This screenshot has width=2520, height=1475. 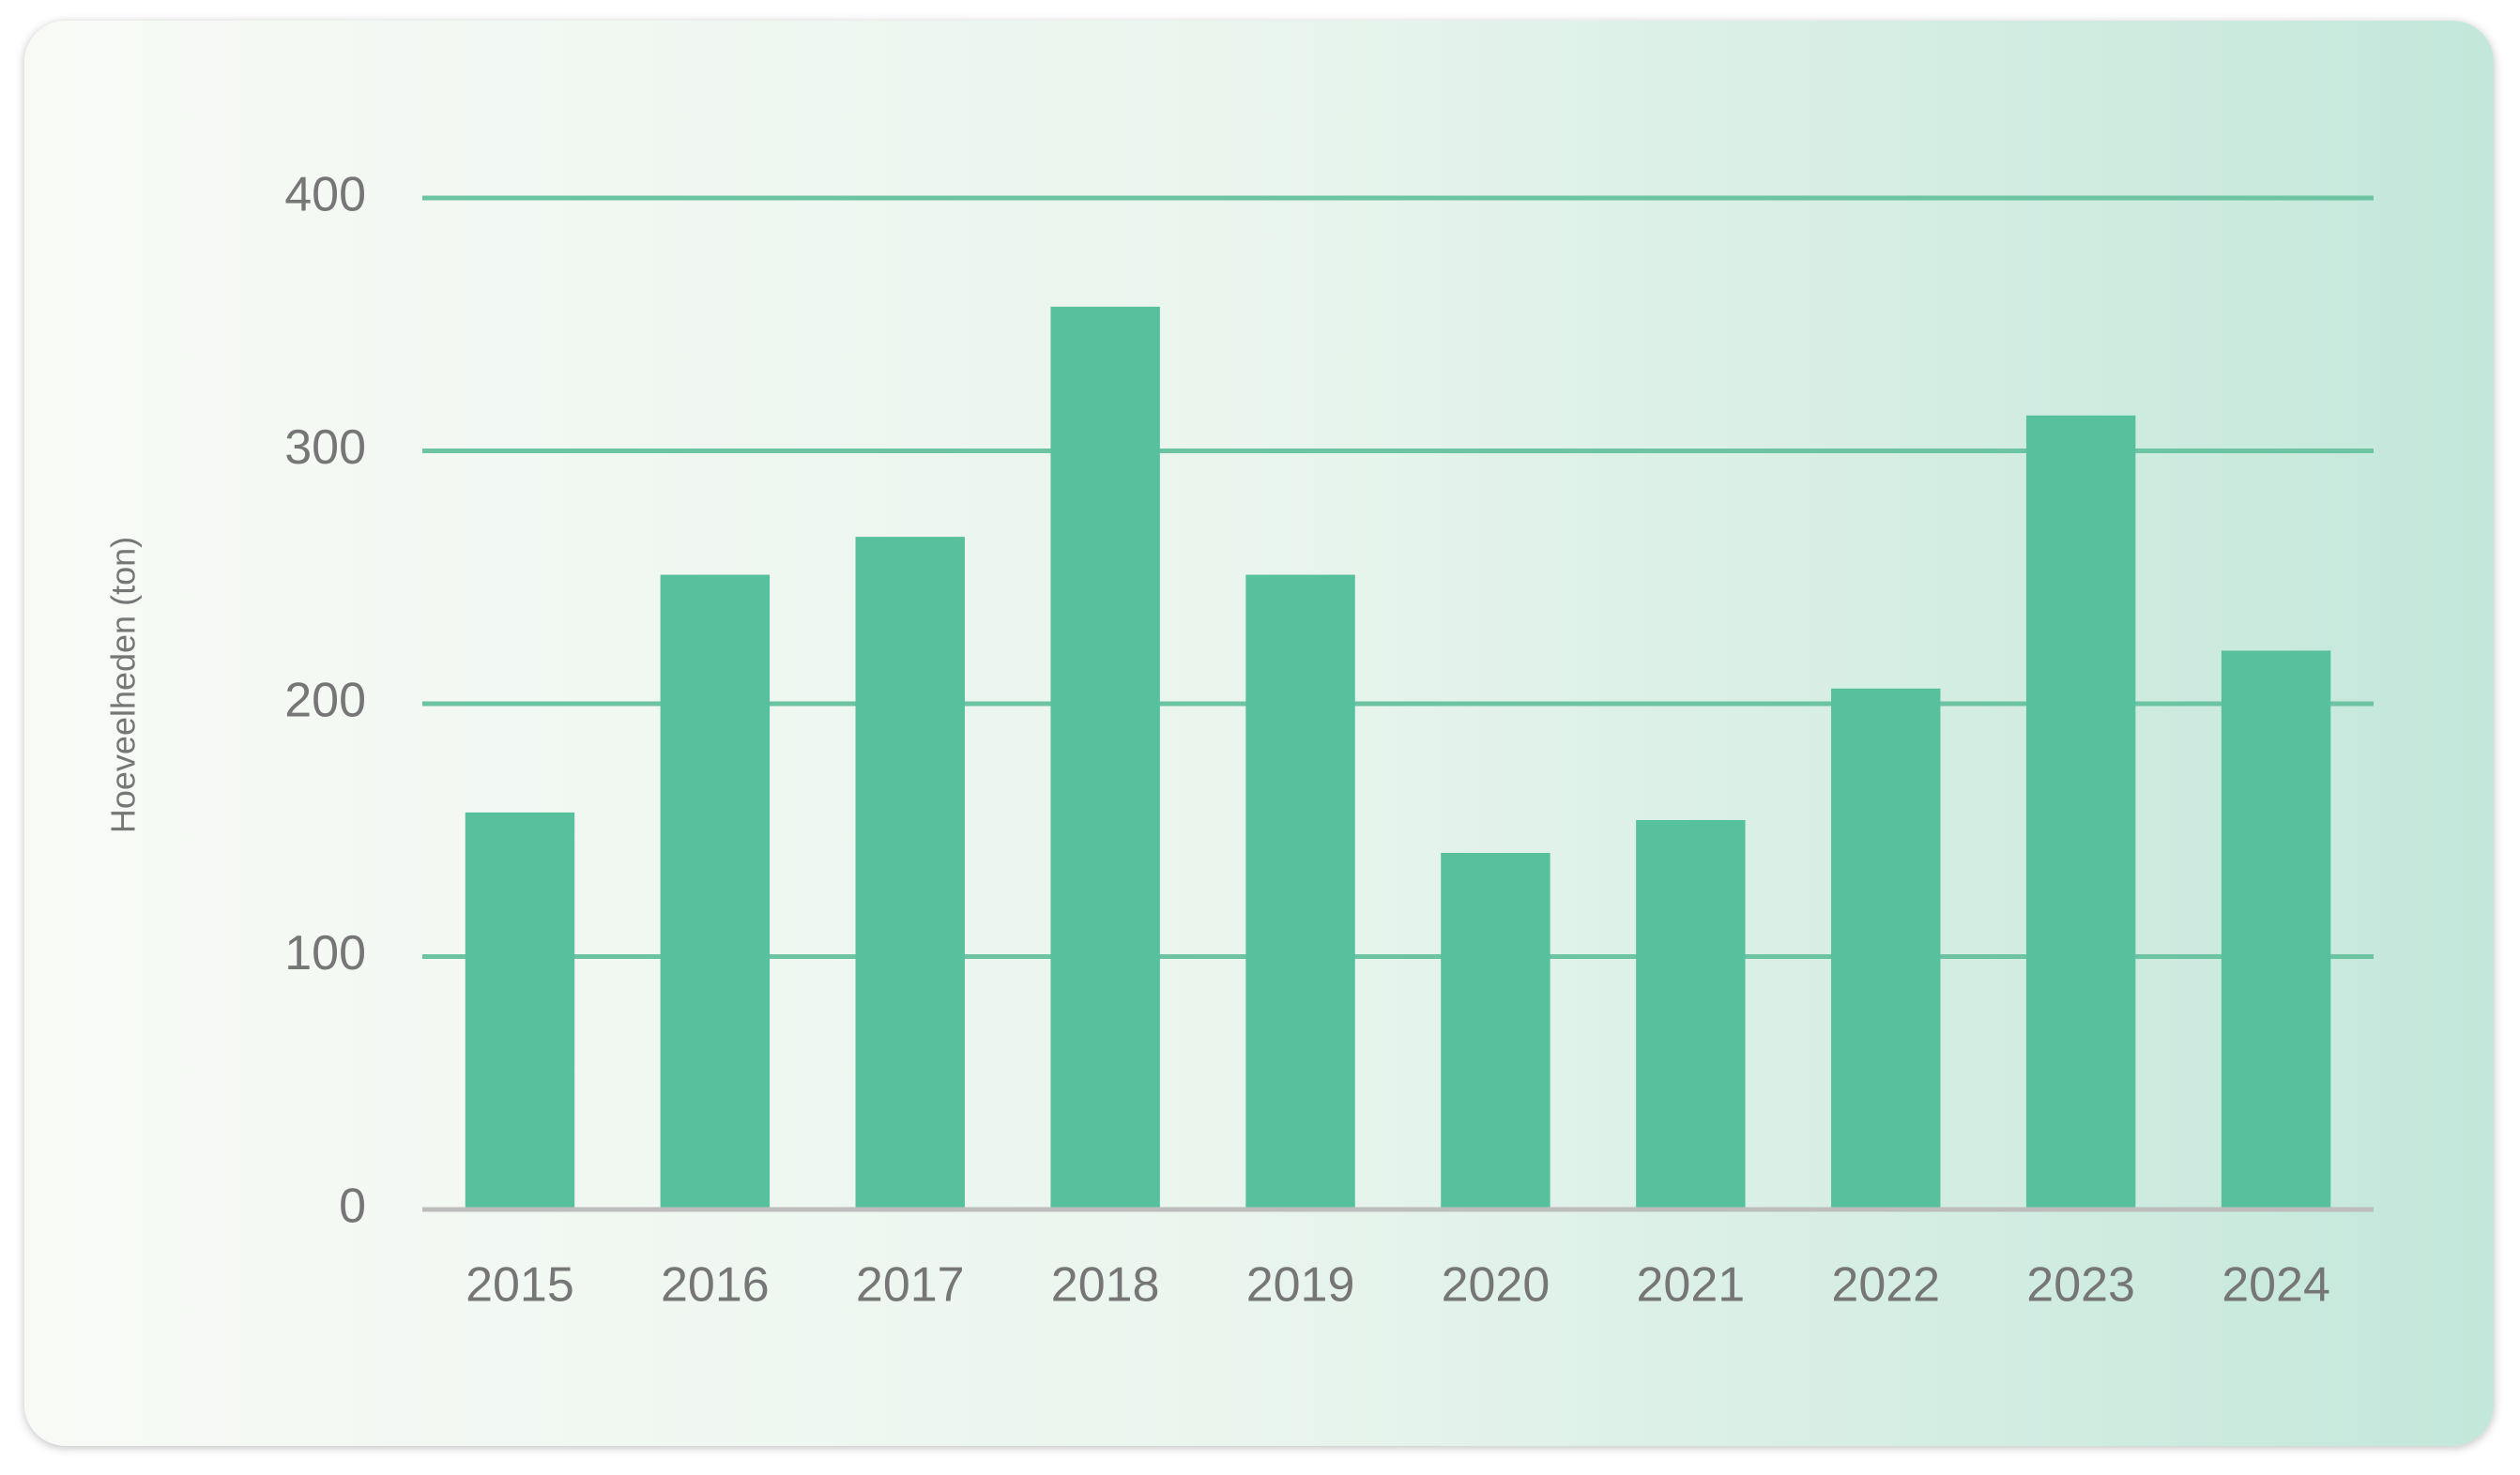 What do you see at coordinates (520, 1286) in the screenshot?
I see `x-tick-label: 2015` at bounding box center [520, 1286].